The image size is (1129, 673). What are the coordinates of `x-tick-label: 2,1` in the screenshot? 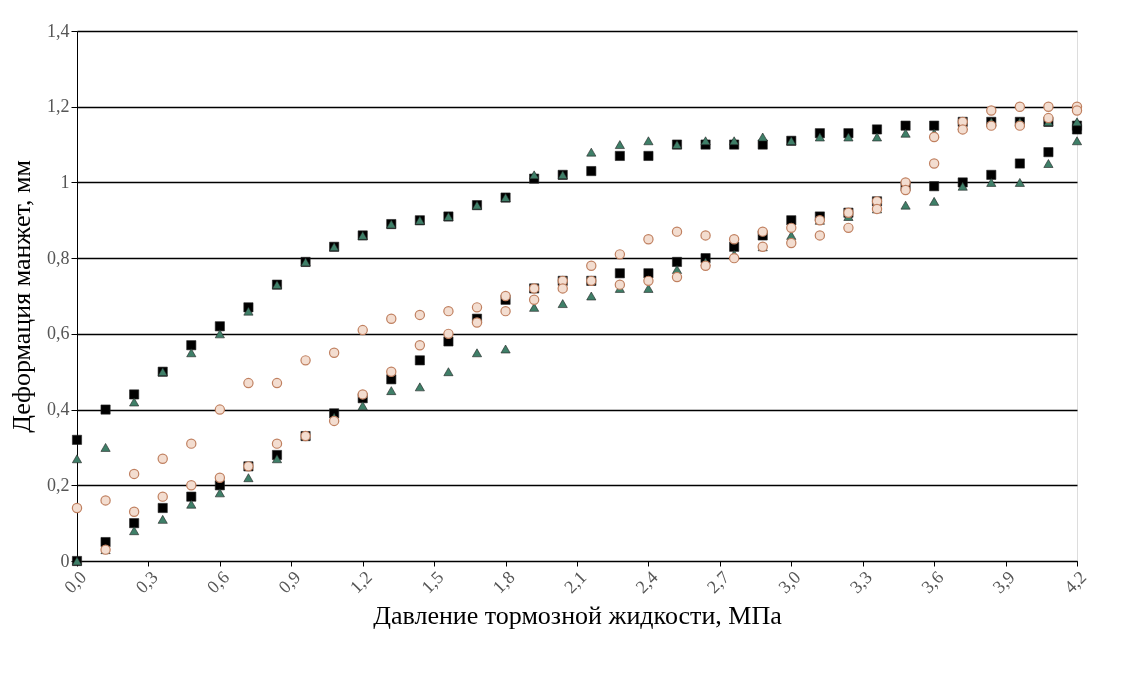 It's located at (575, 582).